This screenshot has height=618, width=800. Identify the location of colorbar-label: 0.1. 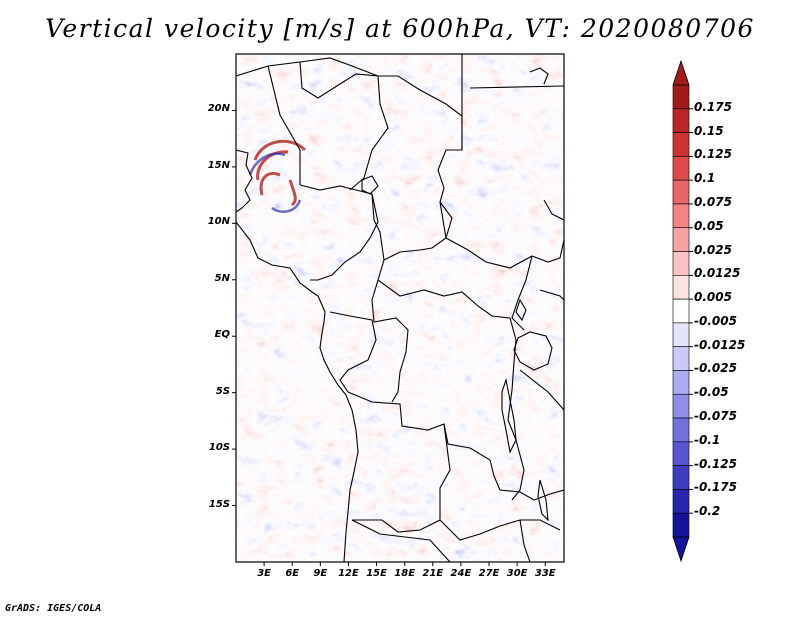
(705, 178).